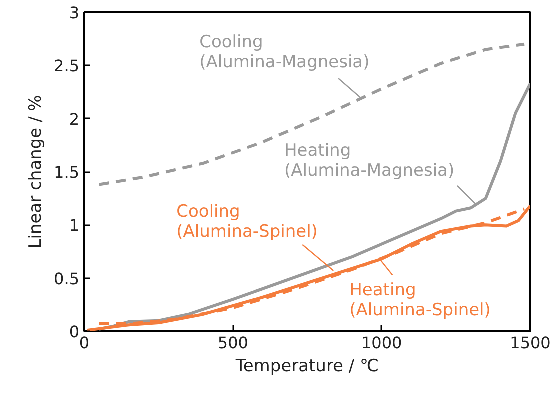  What do you see at coordinates (36, 172) in the screenshot?
I see `y-axis-title: Linear change / %` at bounding box center [36, 172].